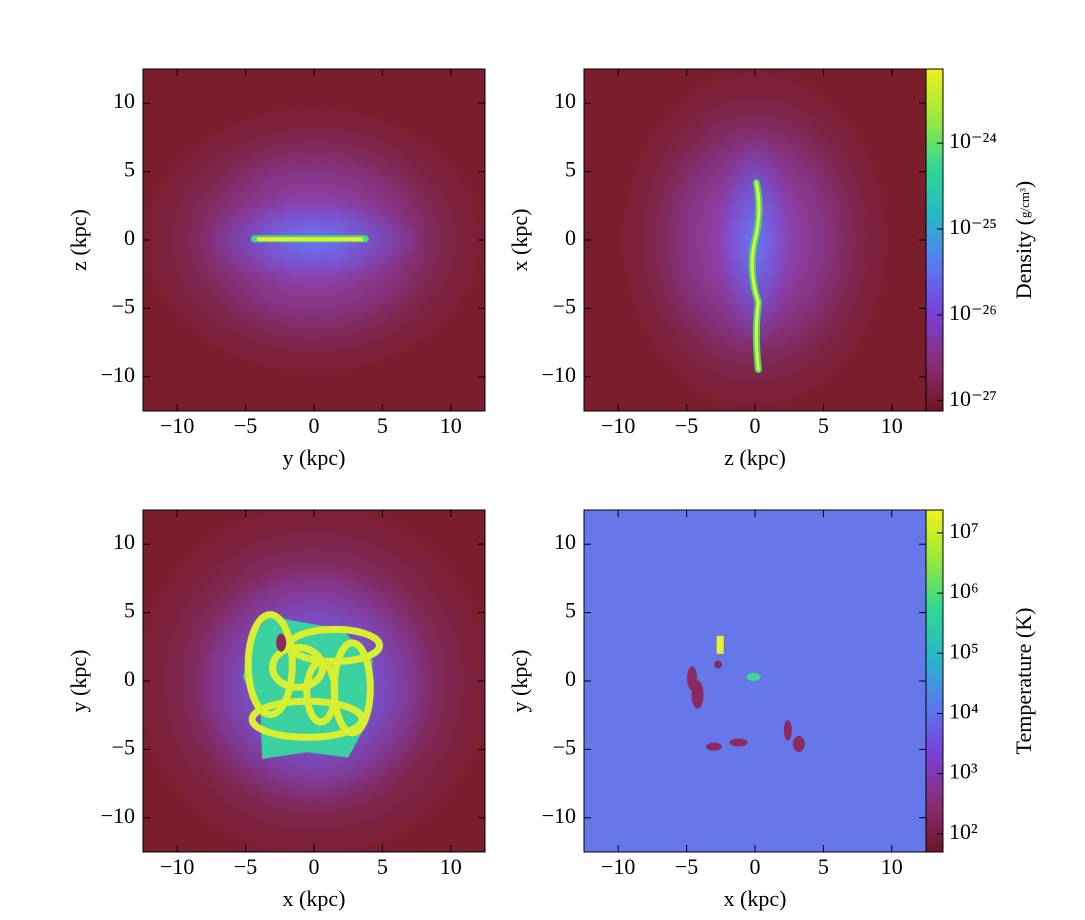  I want to click on colorbar-label-name: Density, so click(1023, 265).